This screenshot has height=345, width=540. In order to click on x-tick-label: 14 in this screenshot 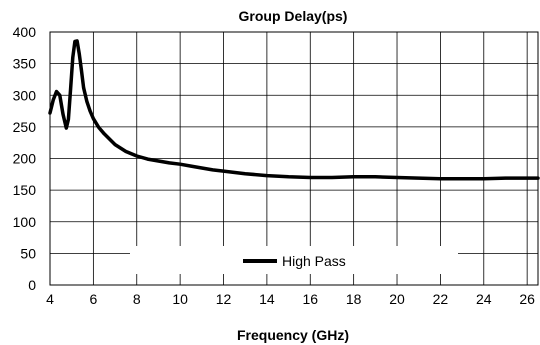, I will do `click(267, 299)`.